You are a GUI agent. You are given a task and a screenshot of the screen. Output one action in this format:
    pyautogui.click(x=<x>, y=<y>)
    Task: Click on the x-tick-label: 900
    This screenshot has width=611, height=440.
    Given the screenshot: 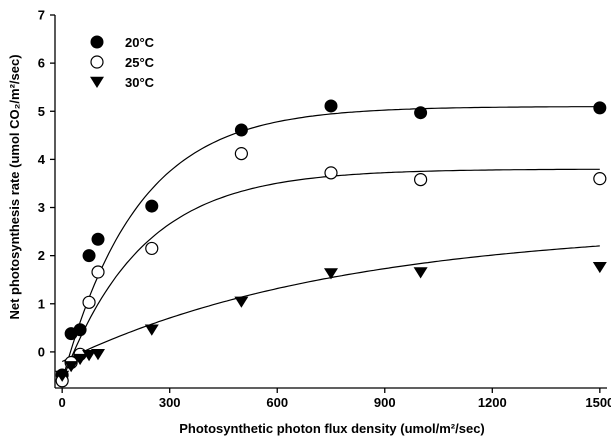 What is the action you would take?
    pyautogui.click(x=385, y=402)
    